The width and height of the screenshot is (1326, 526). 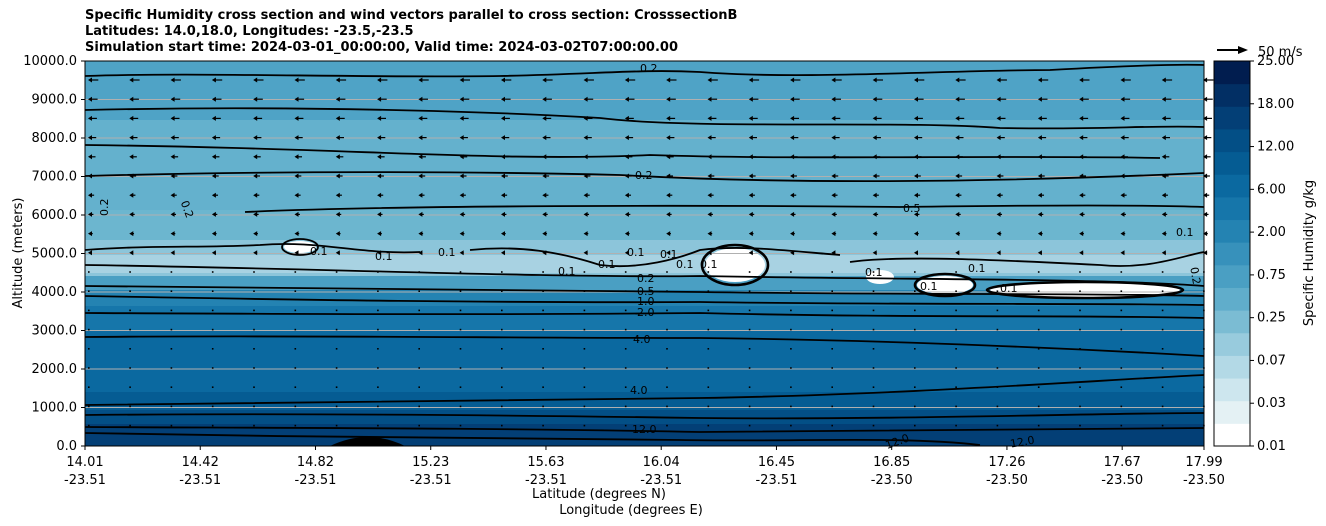 What do you see at coordinates (644, 291) in the screenshot?
I see `contour-0.5-b` at bounding box center [644, 291].